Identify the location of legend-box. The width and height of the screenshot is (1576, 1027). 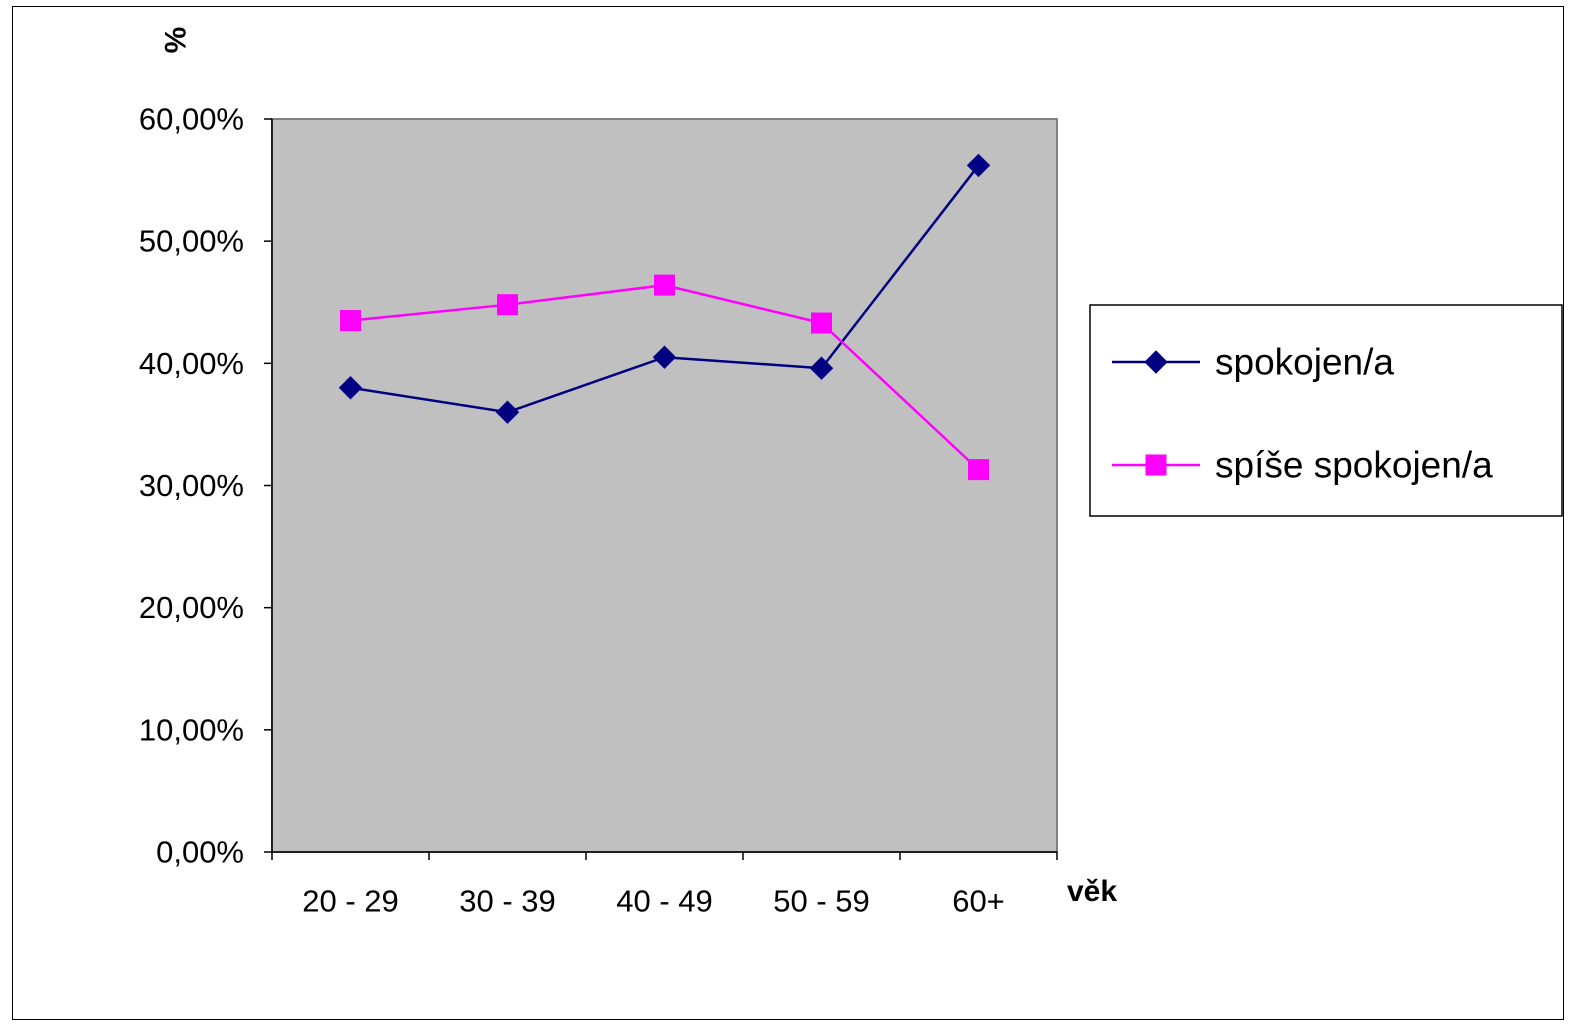
(1326, 410).